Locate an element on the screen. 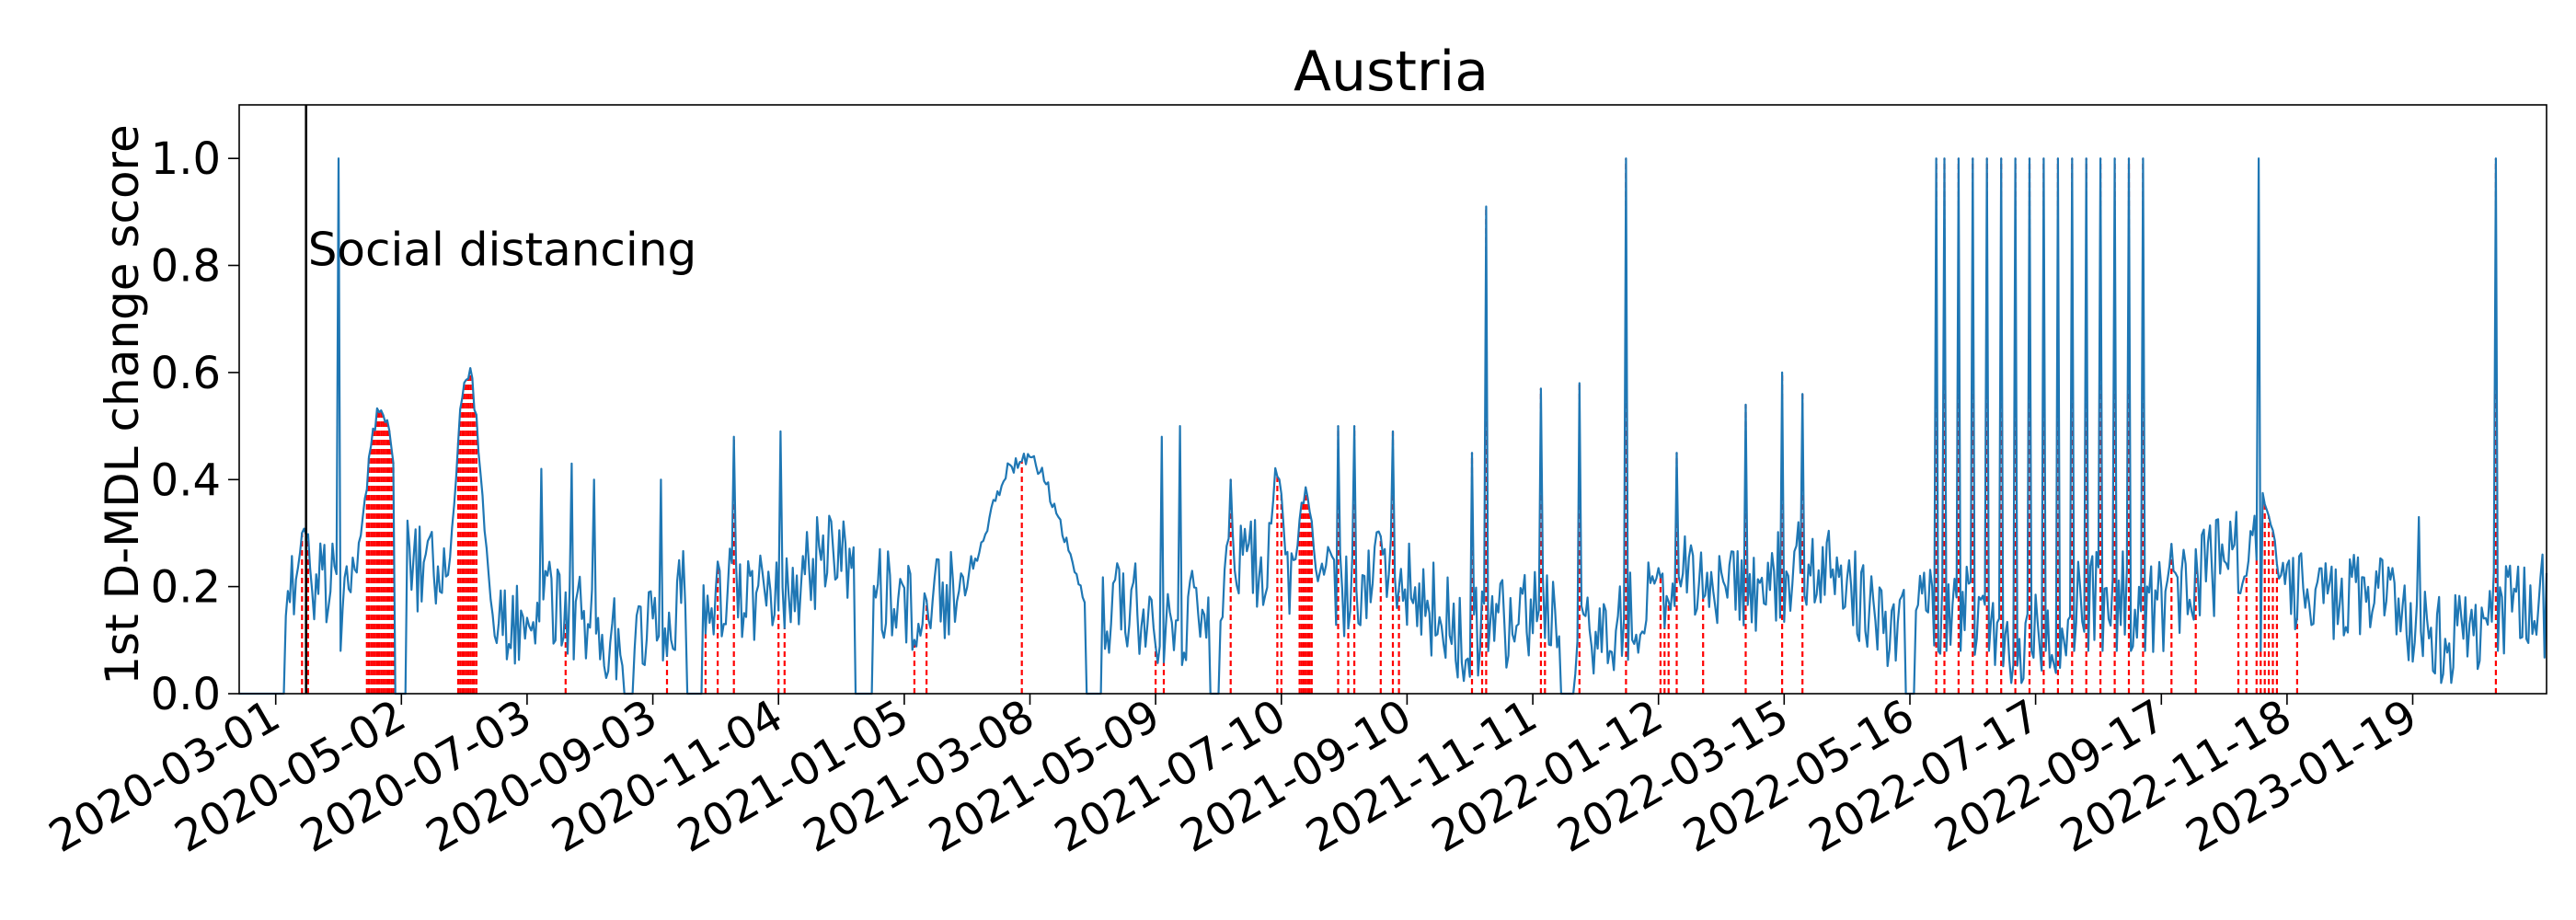 The image size is (2576, 920). y-axis: 0.0 0.2 0.4 0.6 0.8 1.0 is located at coordinates (195, 426).